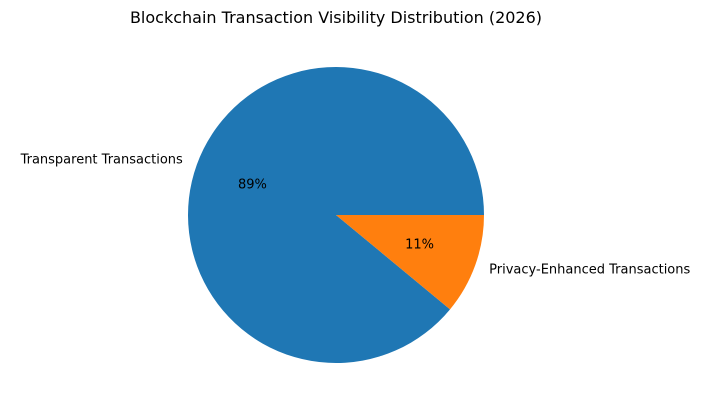 The width and height of the screenshot is (714, 405). What do you see at coordinates (252, 184) in the screenshot?
I see `slice-percentage-label: 89%` at bounding box center [252, 184].